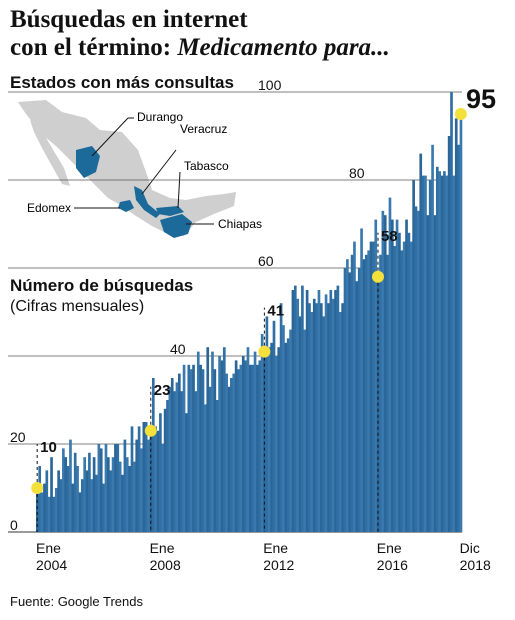 The width and height of the screenshot is (515, 620). Describe the element at coordinates (127, 168) in the screenshot. I see `mexico-map-base` at that location.